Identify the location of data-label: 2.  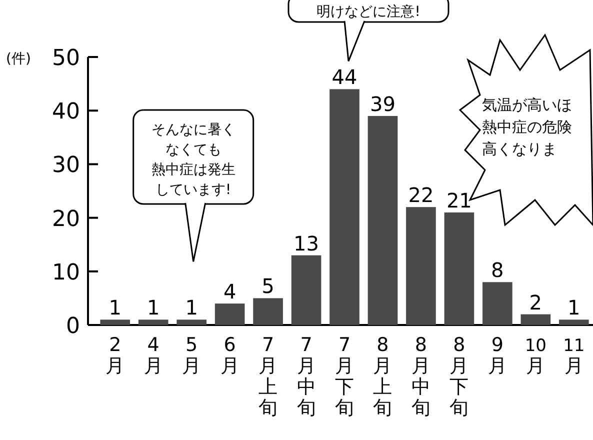
(535, 302).